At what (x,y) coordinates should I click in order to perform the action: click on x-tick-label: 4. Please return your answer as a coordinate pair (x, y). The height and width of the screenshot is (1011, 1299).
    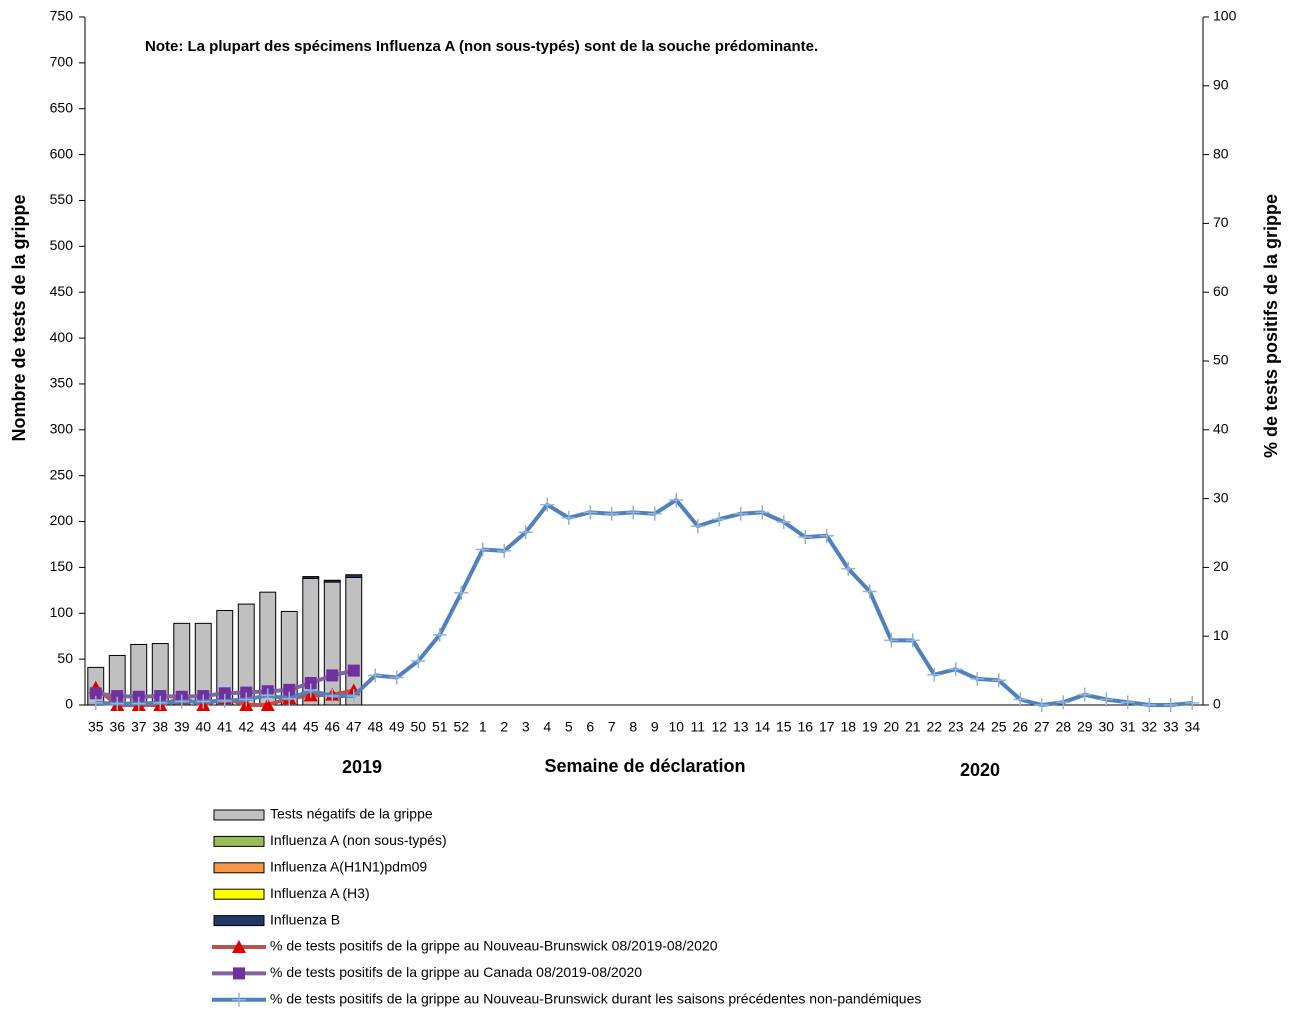
    Looking at the image, I should click on (547, 727).